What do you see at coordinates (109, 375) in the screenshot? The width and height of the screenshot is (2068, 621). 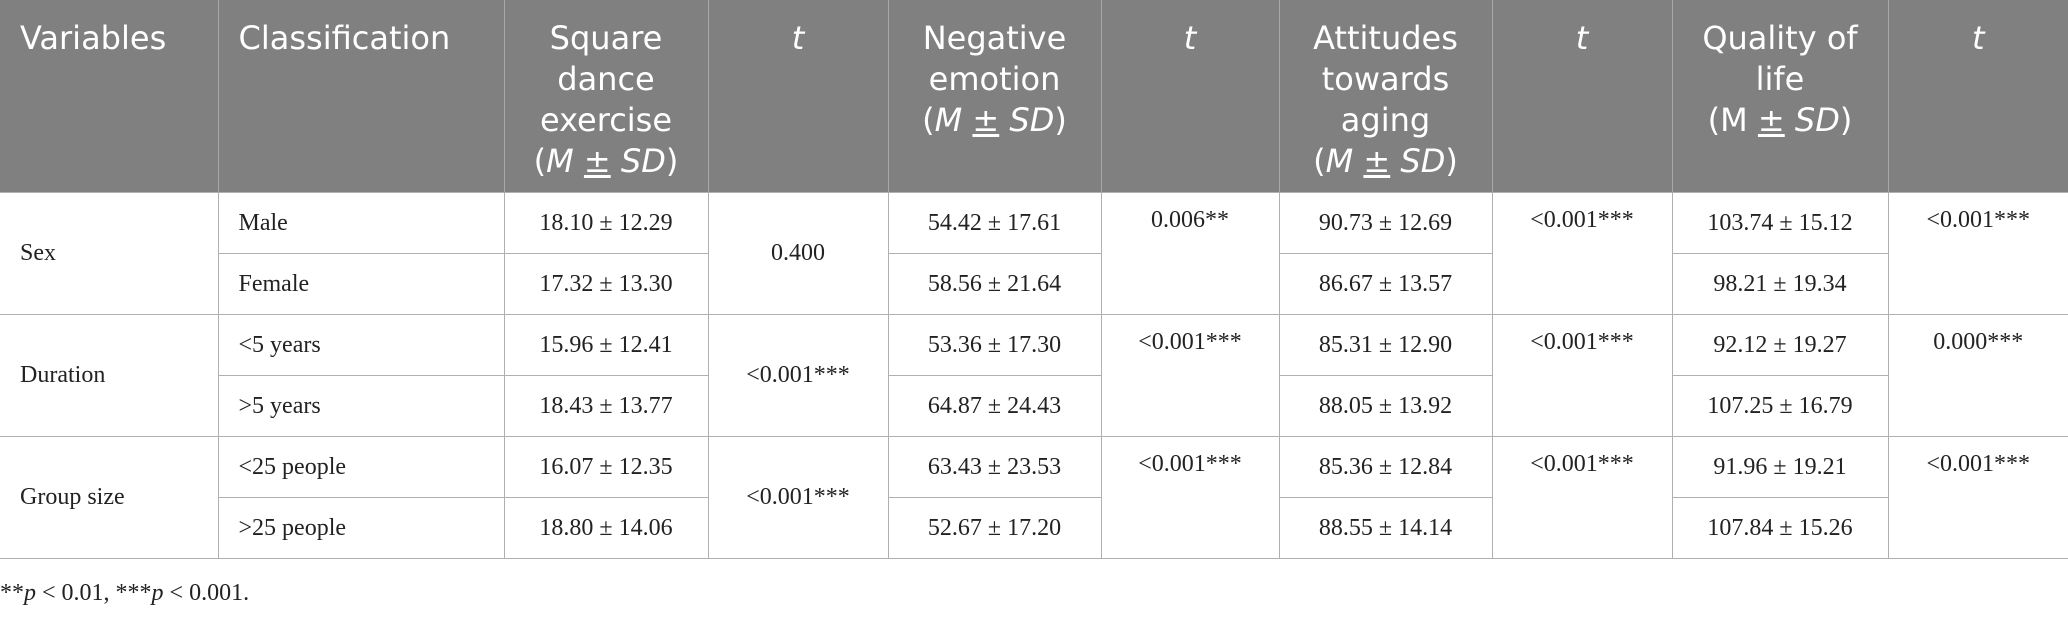 I see `variable-cell: Duration` at bounding box center [109, 375].